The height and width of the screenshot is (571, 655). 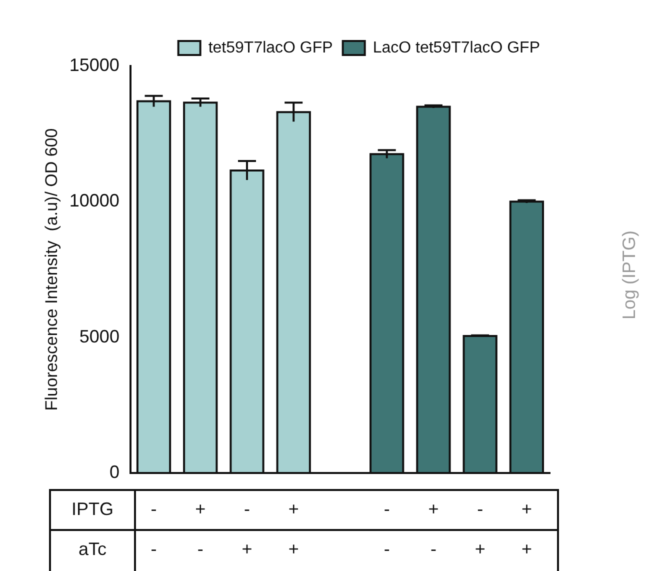 What do you see at coordinates (114, 472) in the screenshot?
I see `y-tick-label: 0` at bounding box center [114, 472].